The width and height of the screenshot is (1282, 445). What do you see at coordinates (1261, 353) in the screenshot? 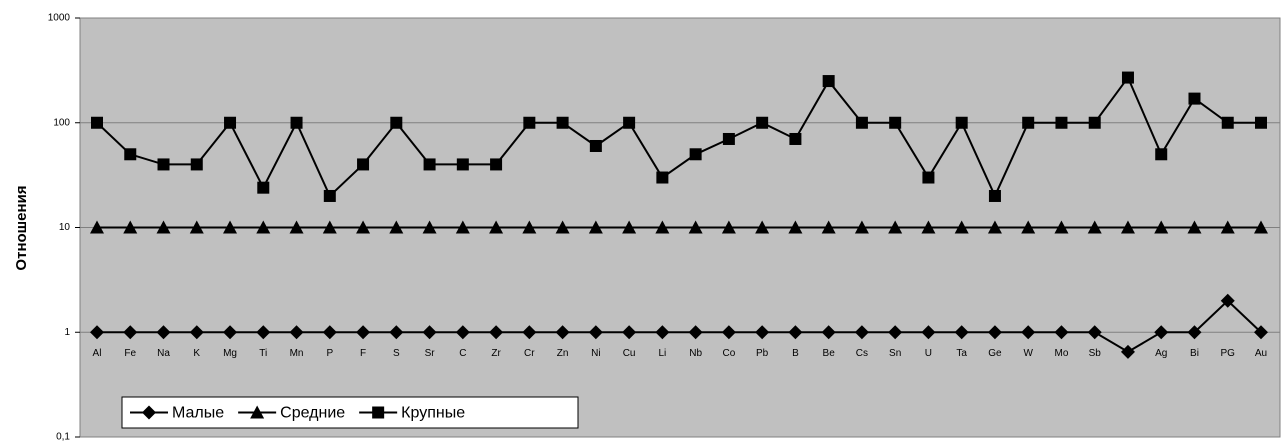
I see `x-tick-label: Au` at bounding box center [1261, 353].